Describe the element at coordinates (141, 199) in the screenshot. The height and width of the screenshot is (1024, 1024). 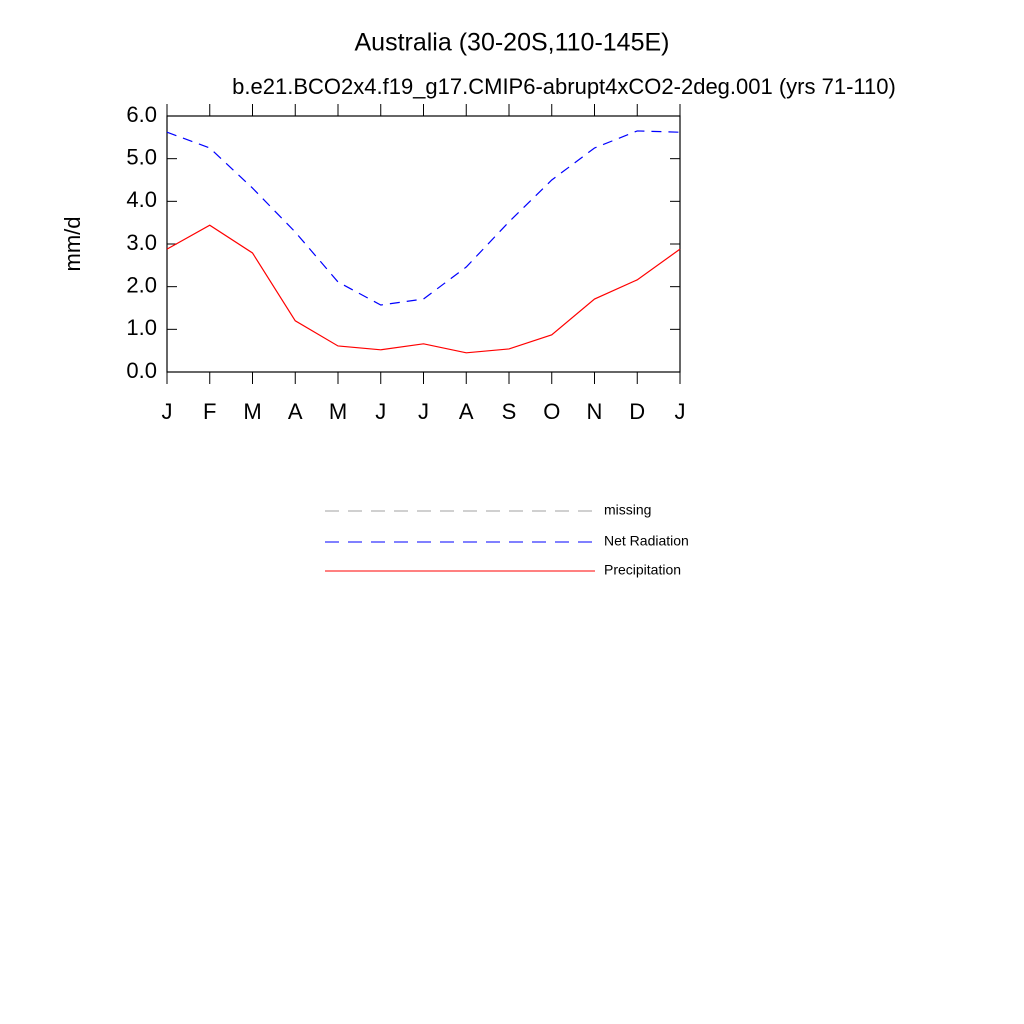
I see `y-tick-label: 4.0` at that location.